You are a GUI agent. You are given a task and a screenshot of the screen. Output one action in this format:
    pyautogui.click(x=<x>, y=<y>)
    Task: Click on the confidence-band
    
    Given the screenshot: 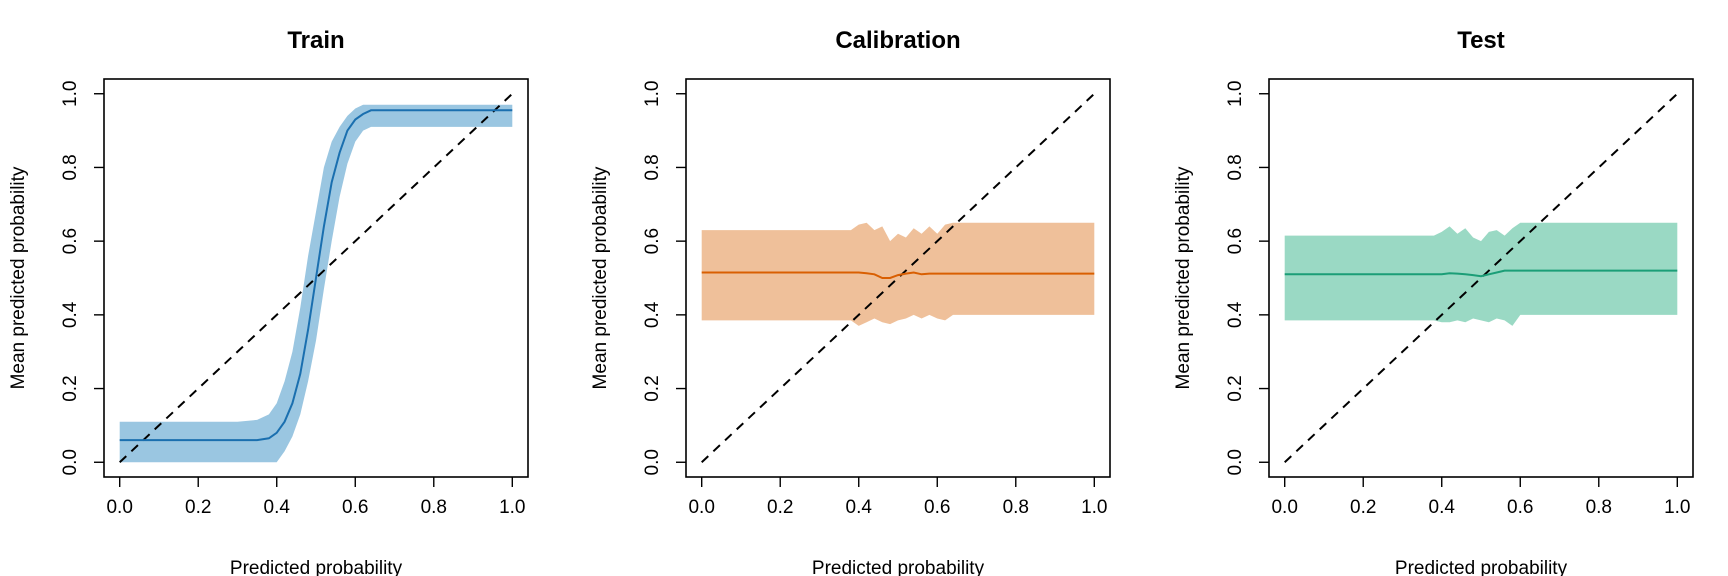 What is the action you would take?
    pyautogui.click(x=1481, y=274)
    